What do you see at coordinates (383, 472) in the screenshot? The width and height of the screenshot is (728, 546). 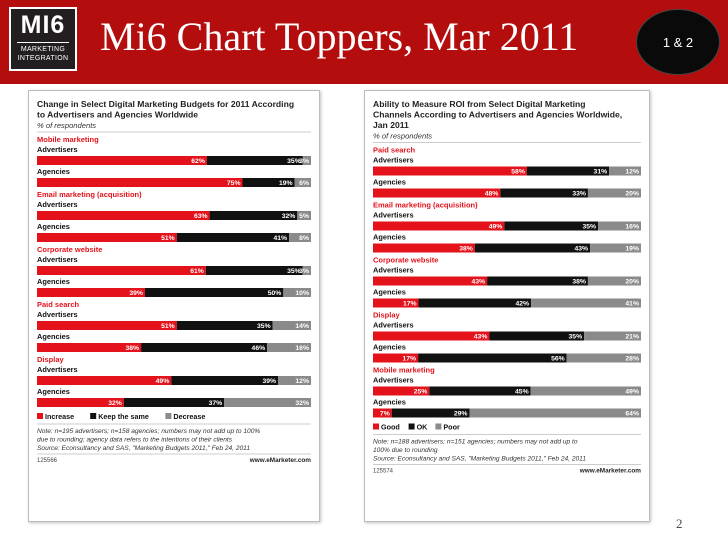 I see `chart-id: 125574` at bounding box center [383, 472].